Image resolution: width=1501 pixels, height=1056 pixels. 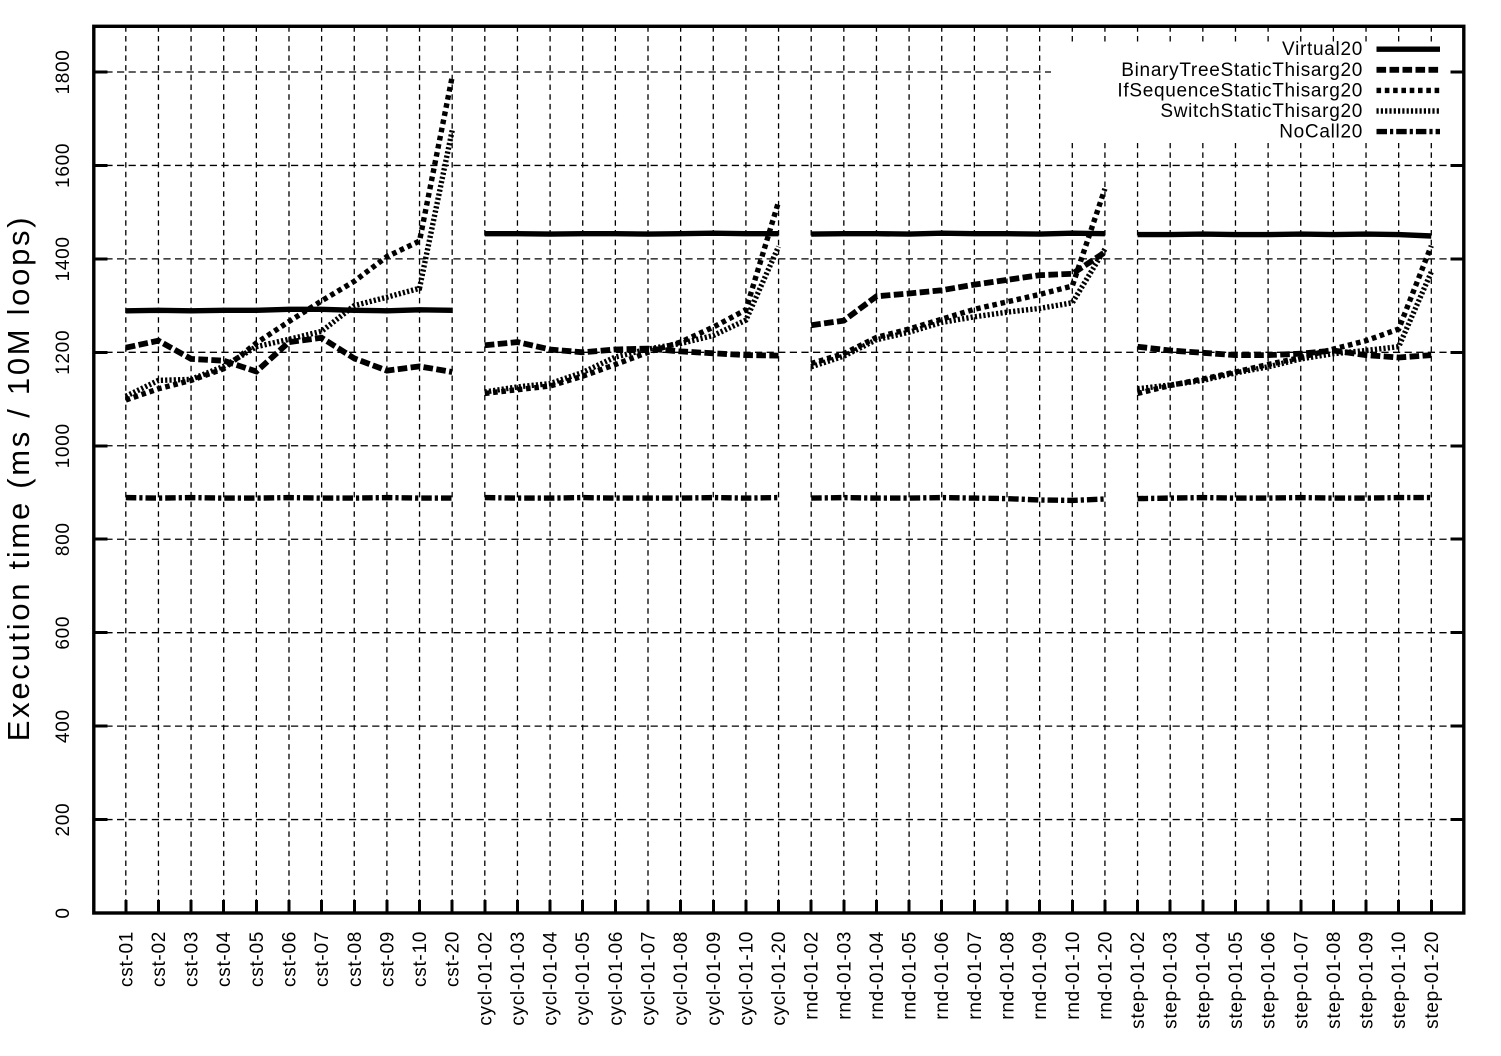 I want to click on svg-text: 1600, so click(x=63, y=165).